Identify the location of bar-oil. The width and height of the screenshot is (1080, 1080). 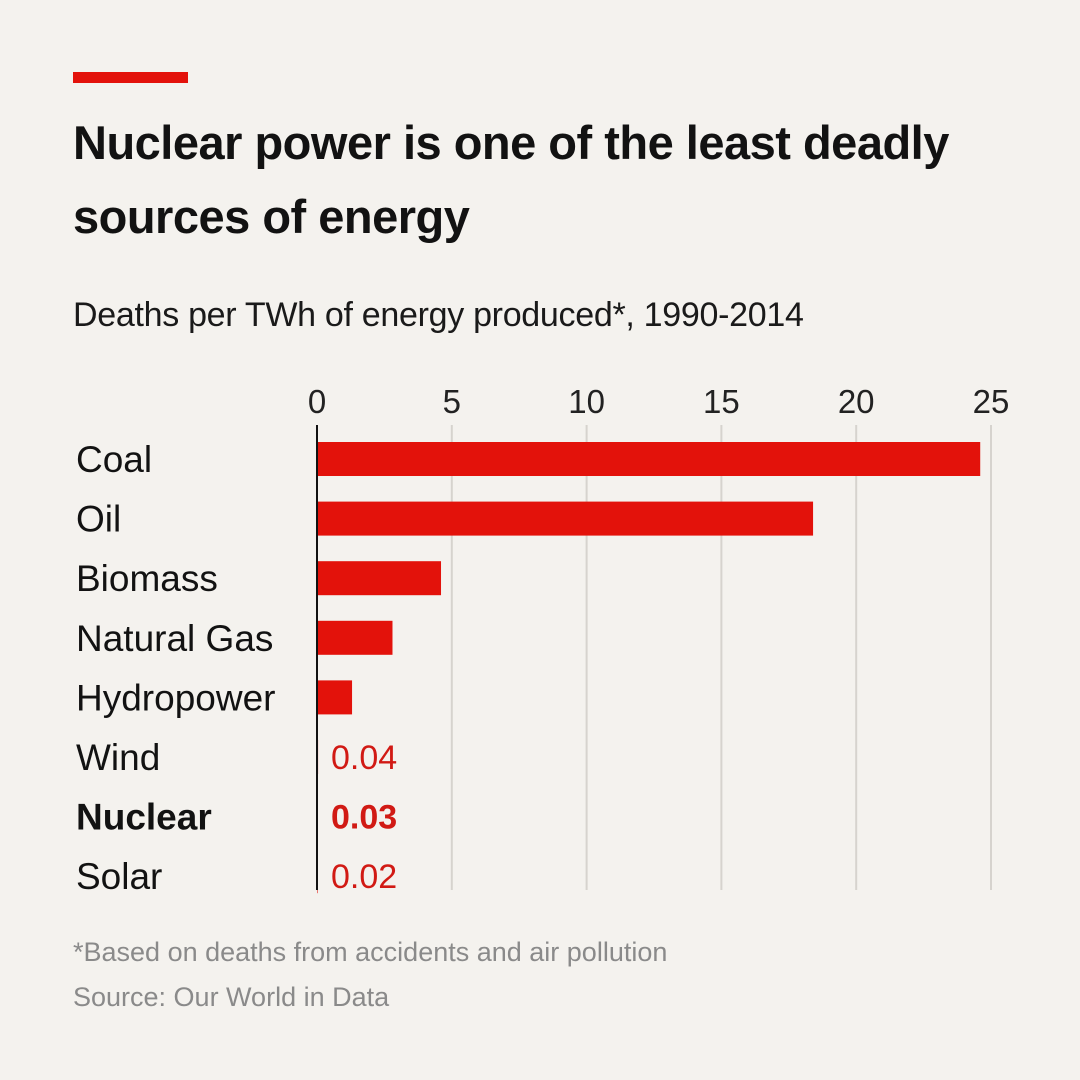
(565, 518).